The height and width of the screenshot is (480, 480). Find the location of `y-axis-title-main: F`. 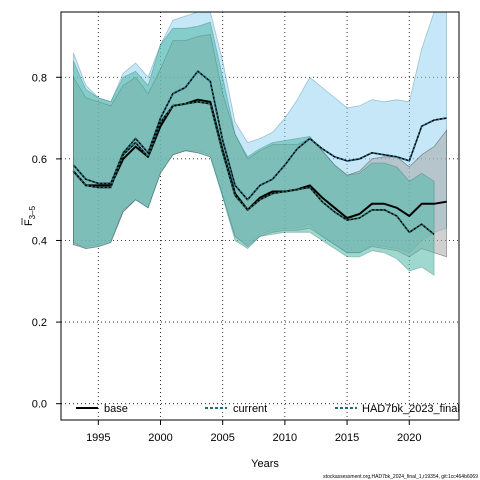

y-axis-title-main: F is located at coordinates (29, 222).